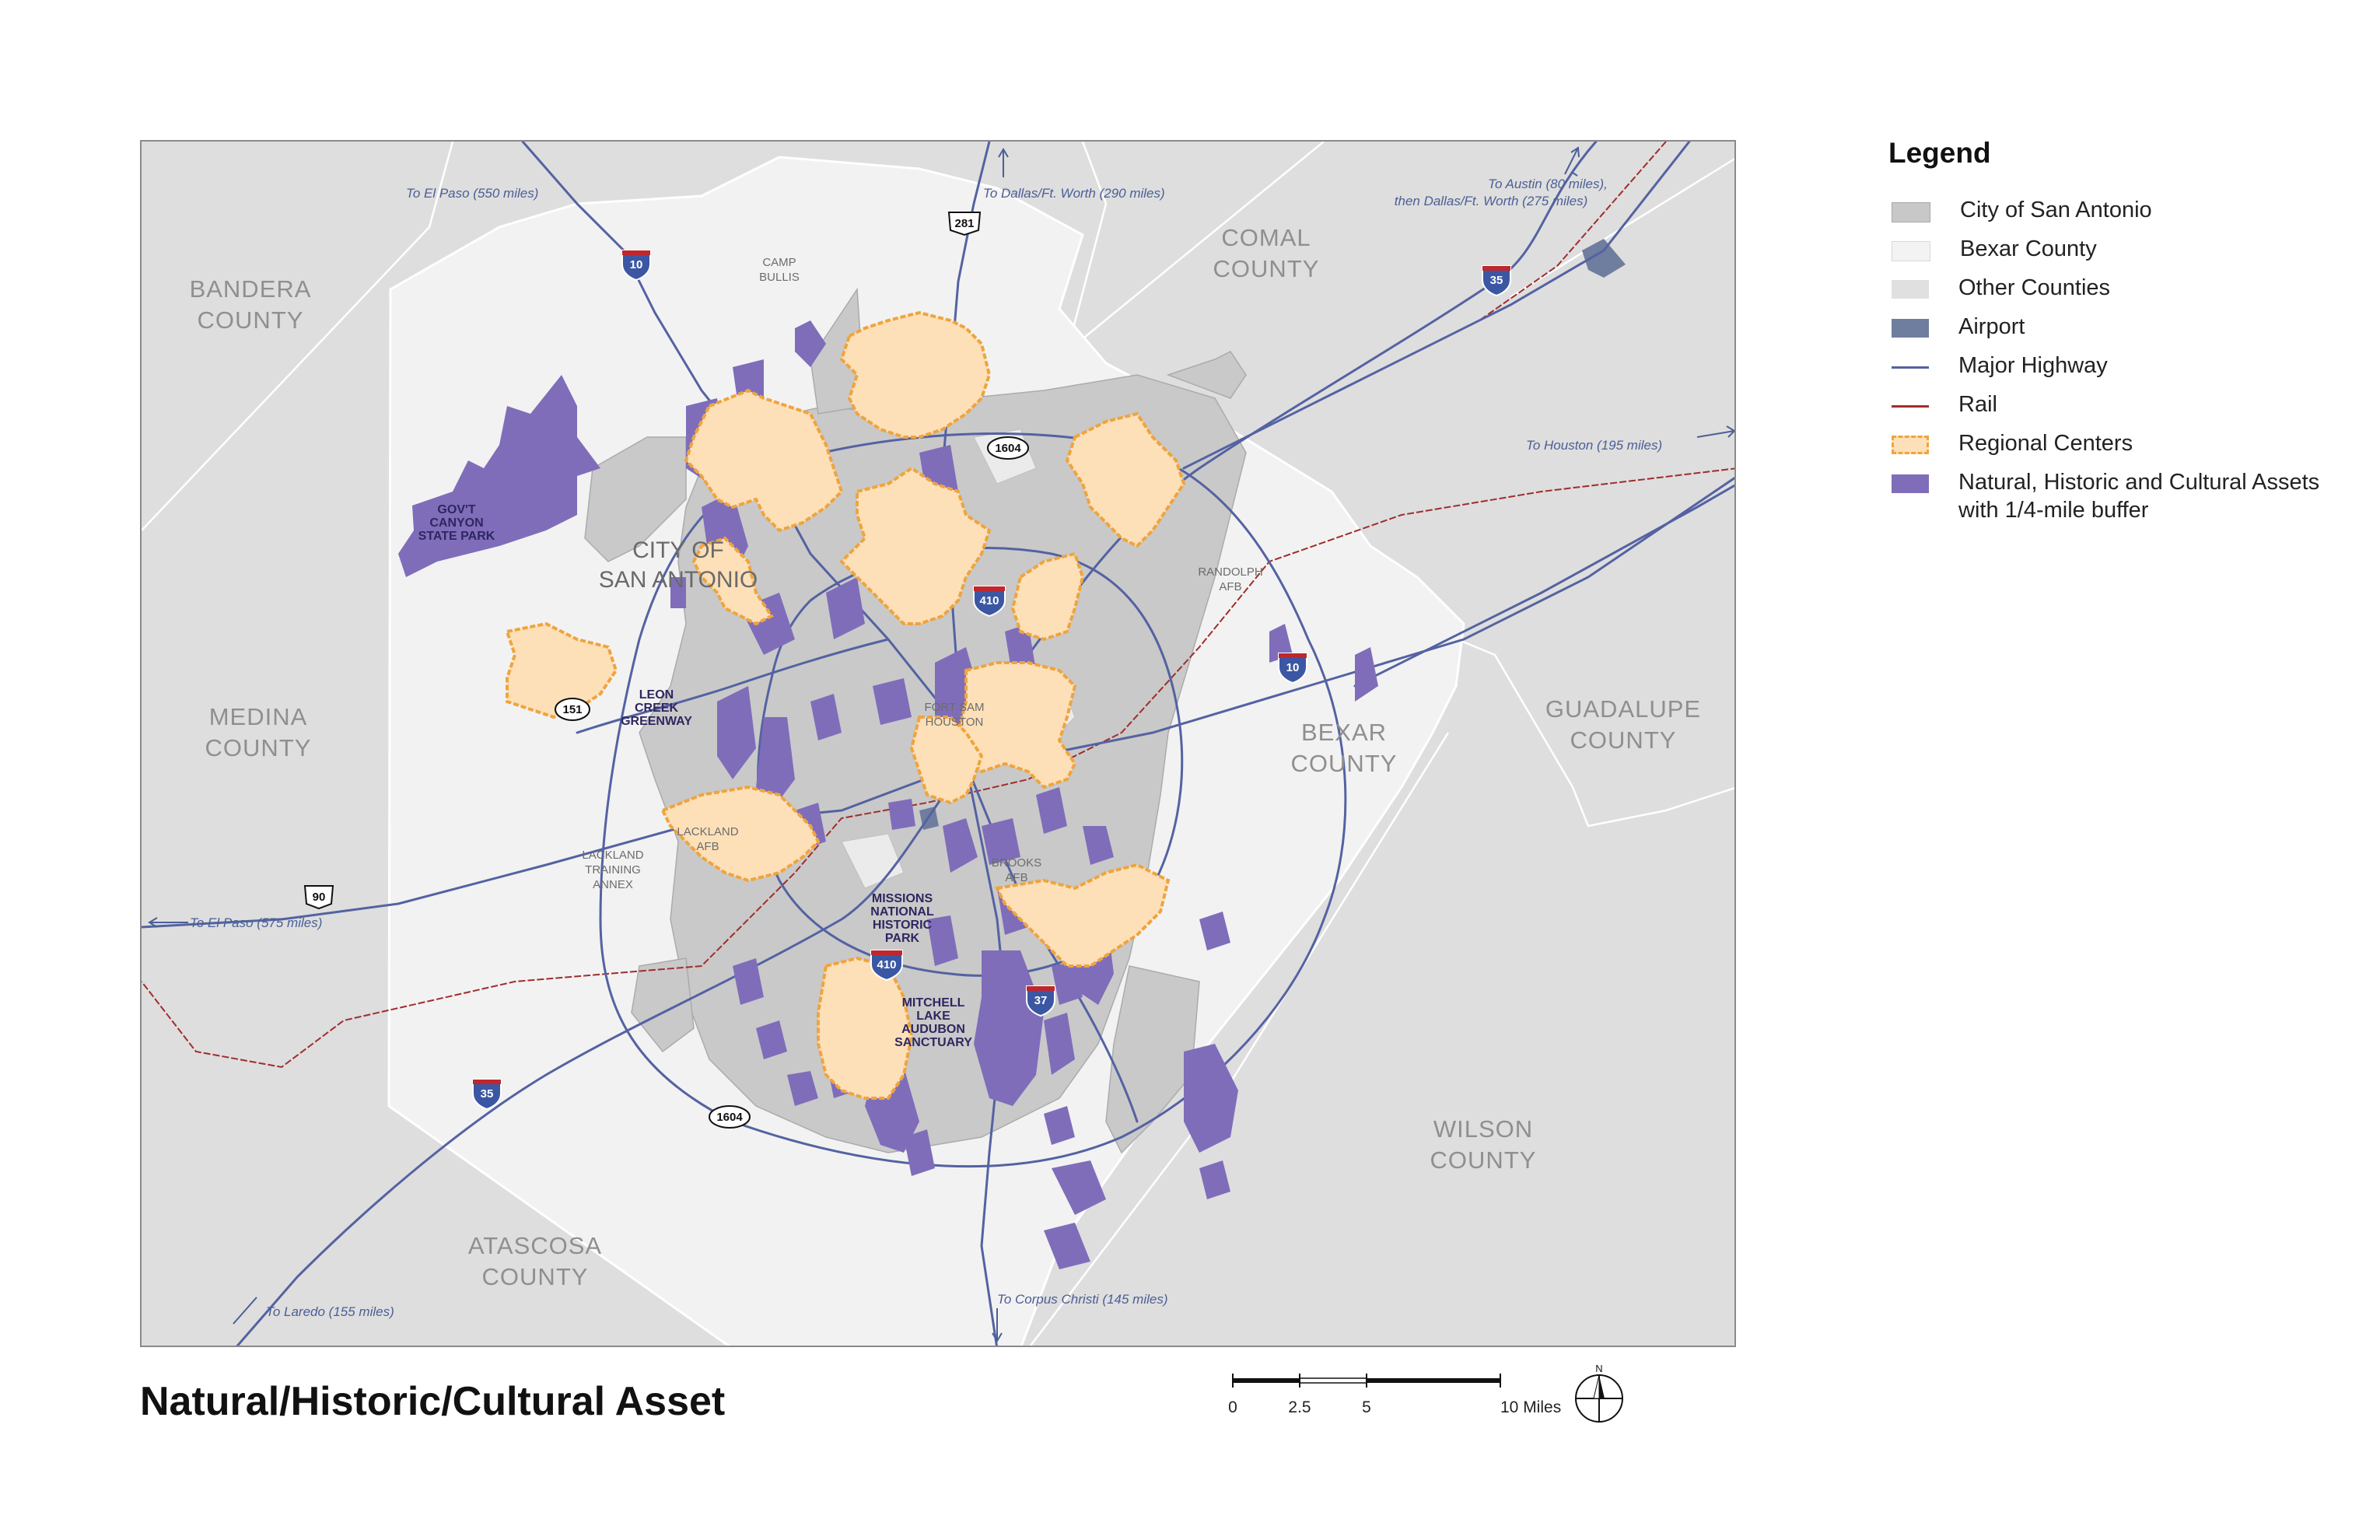 The width and height of the screenshot is (2380, 1540). I want to click on atascosa-county-label: ATASCOSA COUNTY, so click(535, 1261).